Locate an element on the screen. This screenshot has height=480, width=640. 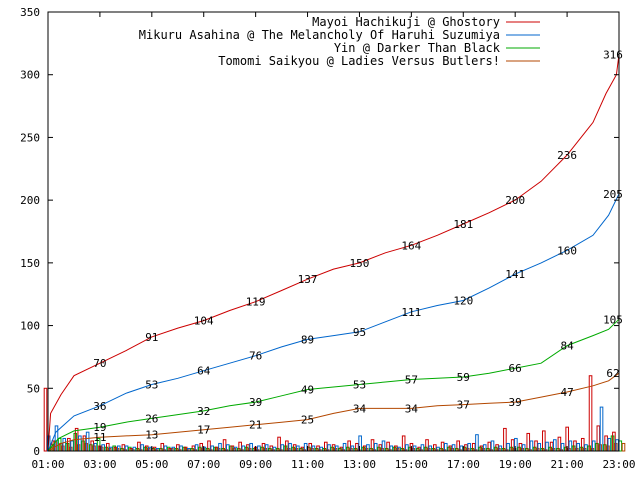
point-label: 200 is located at coordinates (515, 200).